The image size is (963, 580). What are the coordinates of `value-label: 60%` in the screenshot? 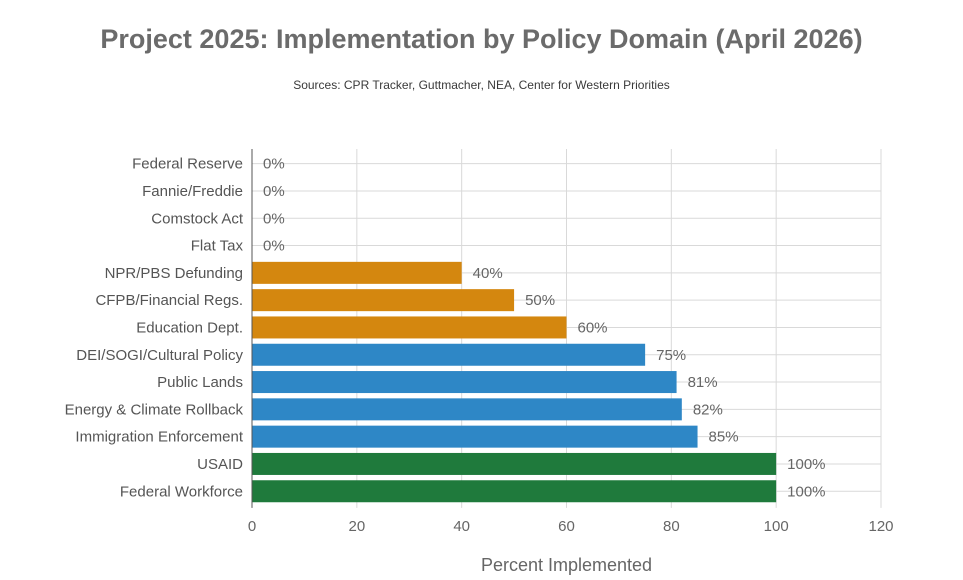 It's located at (593, 327).